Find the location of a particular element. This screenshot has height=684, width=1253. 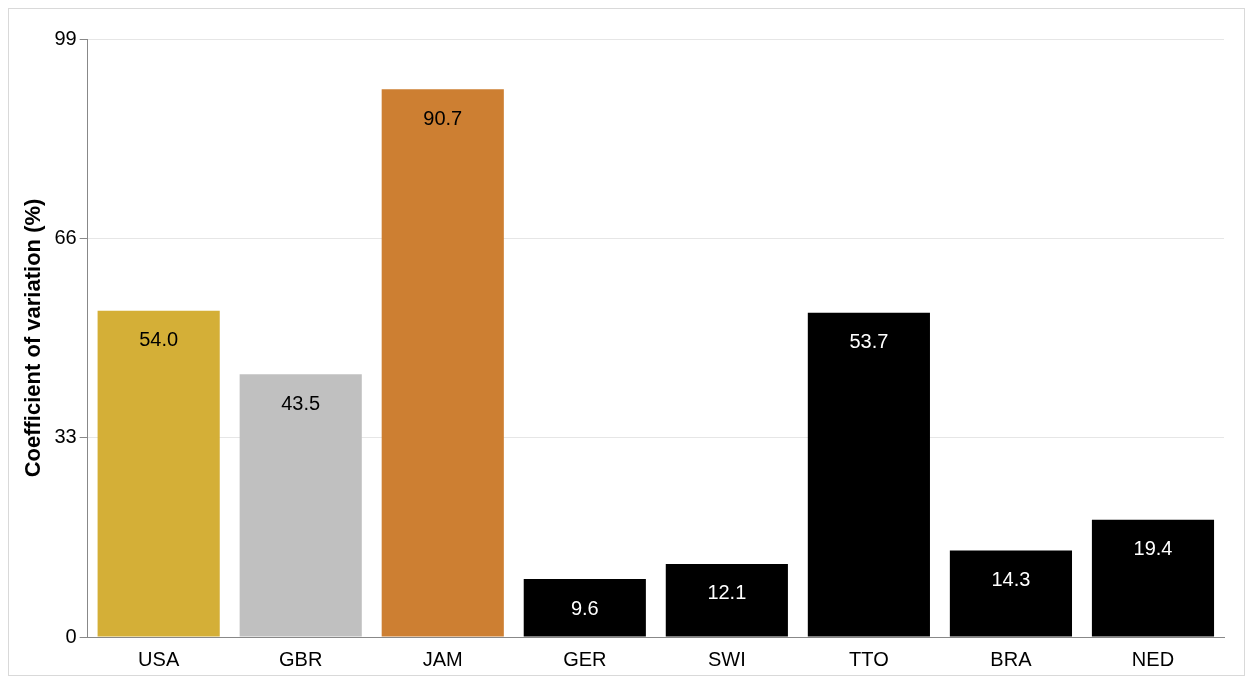

x-tick-label: NED is located at coordinates (1153, 658).